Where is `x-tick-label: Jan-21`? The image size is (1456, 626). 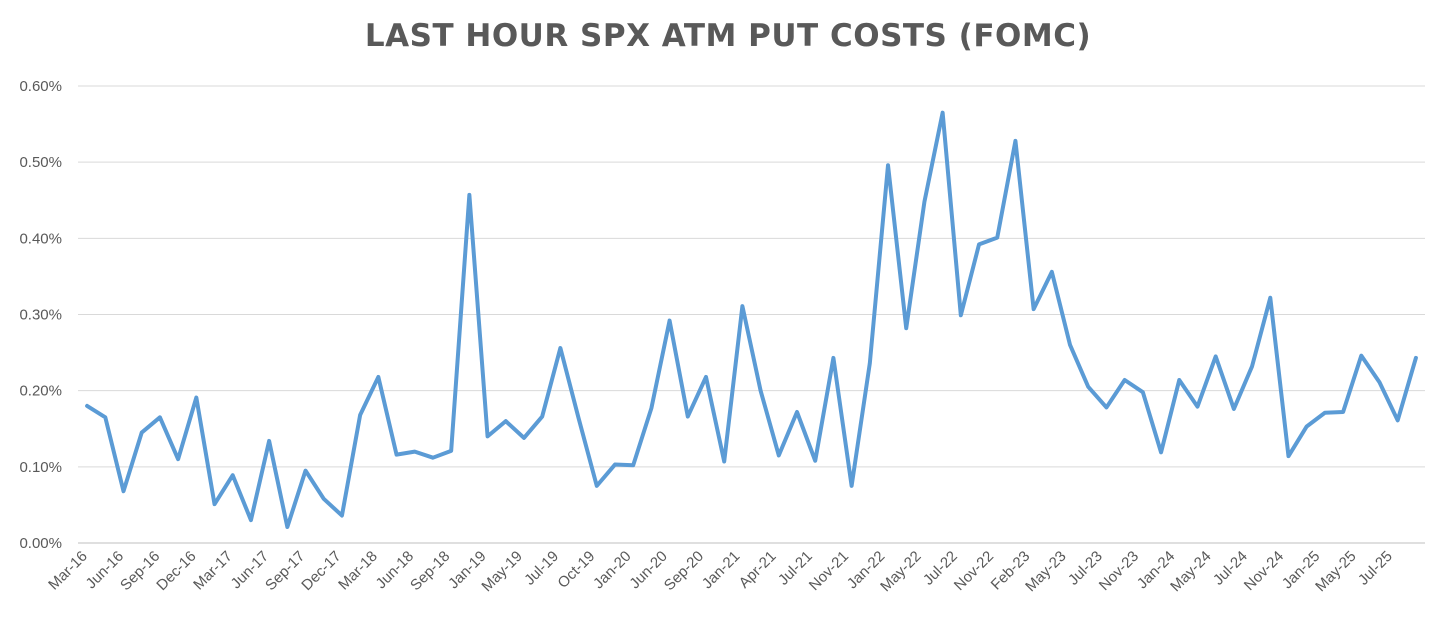
x-tick-label: Jan-21 is located at coordinates (721, 570).